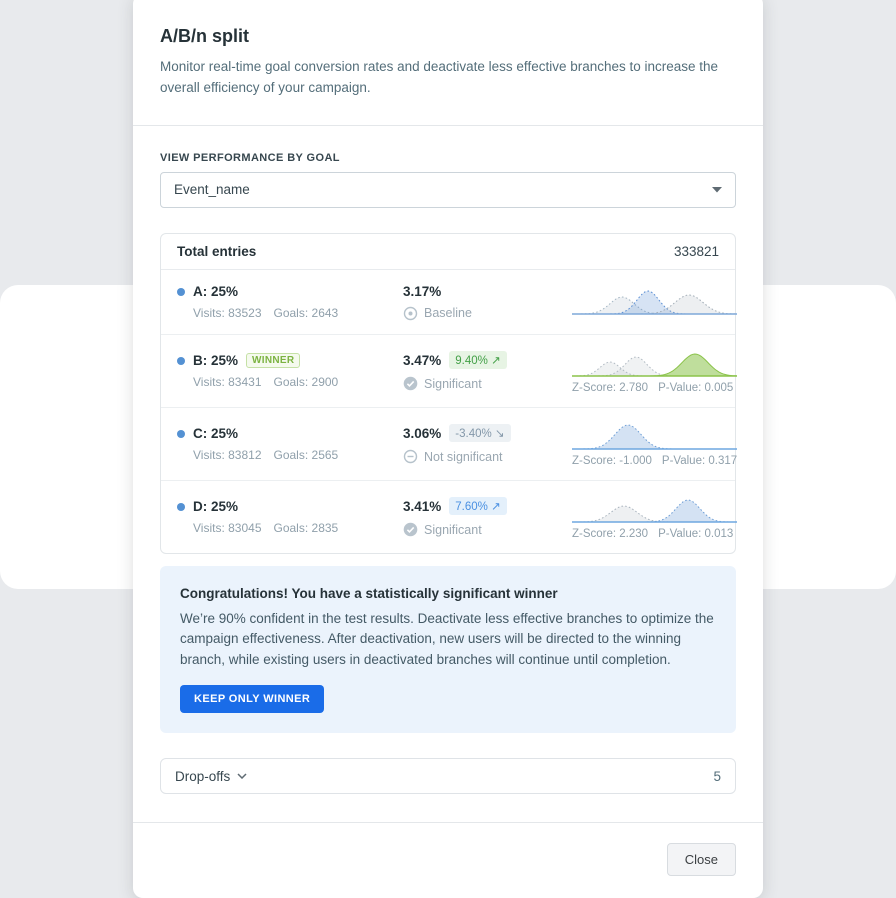  What do you see at coordinates (717, 776) in the screenshot?
I see `dropoffs-count: 5` at bounding box center [717, 776].